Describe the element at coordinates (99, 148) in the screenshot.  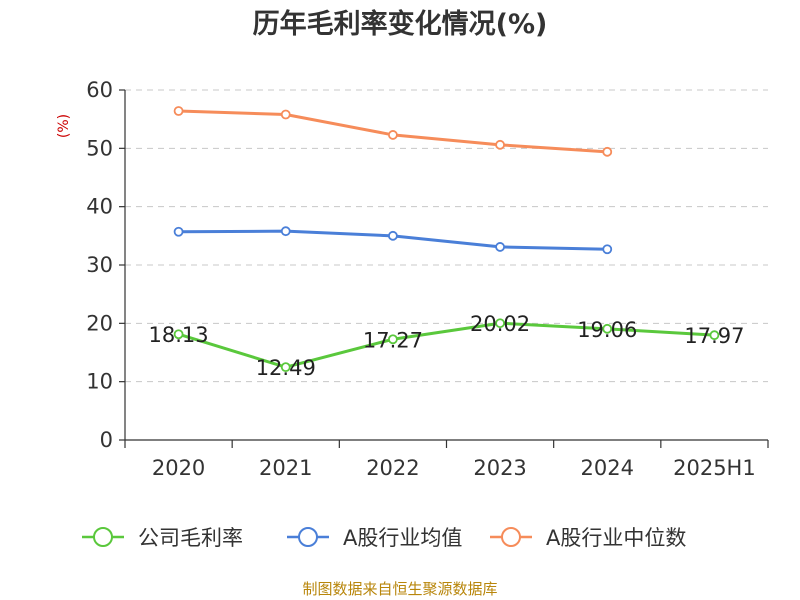
I see `y-tick-label: 50` at that location.